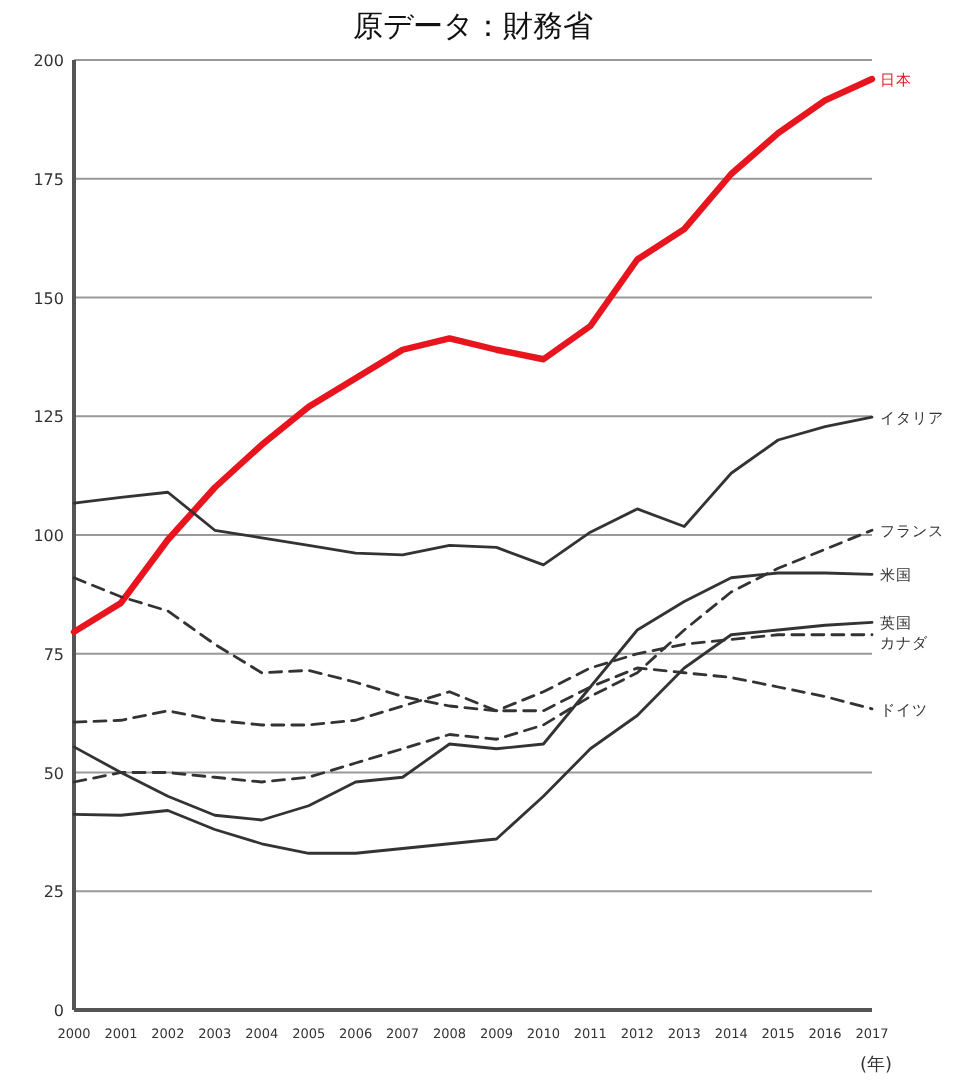 The width and height of the screenshot is (954, 1082). I want to click on y-tick-label: 200, so click(48, 61).